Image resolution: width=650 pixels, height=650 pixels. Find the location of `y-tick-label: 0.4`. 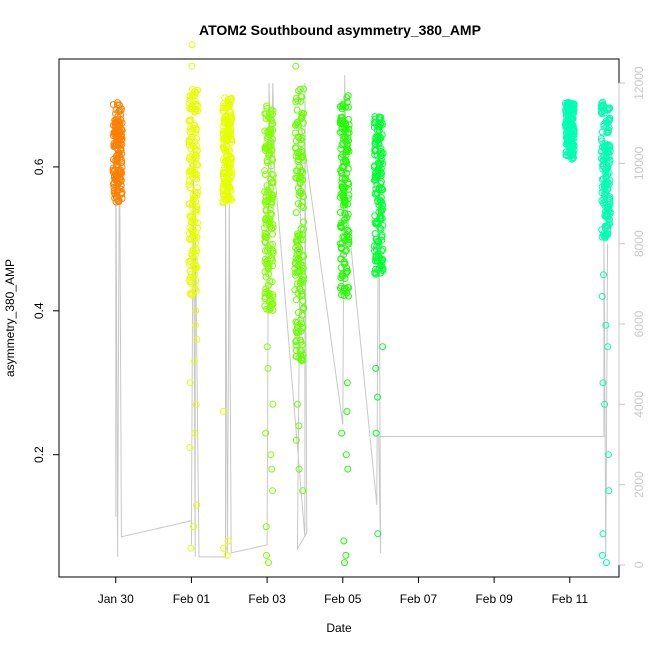

y-tick-label: 0.4 is located at coordinates (39, 310).